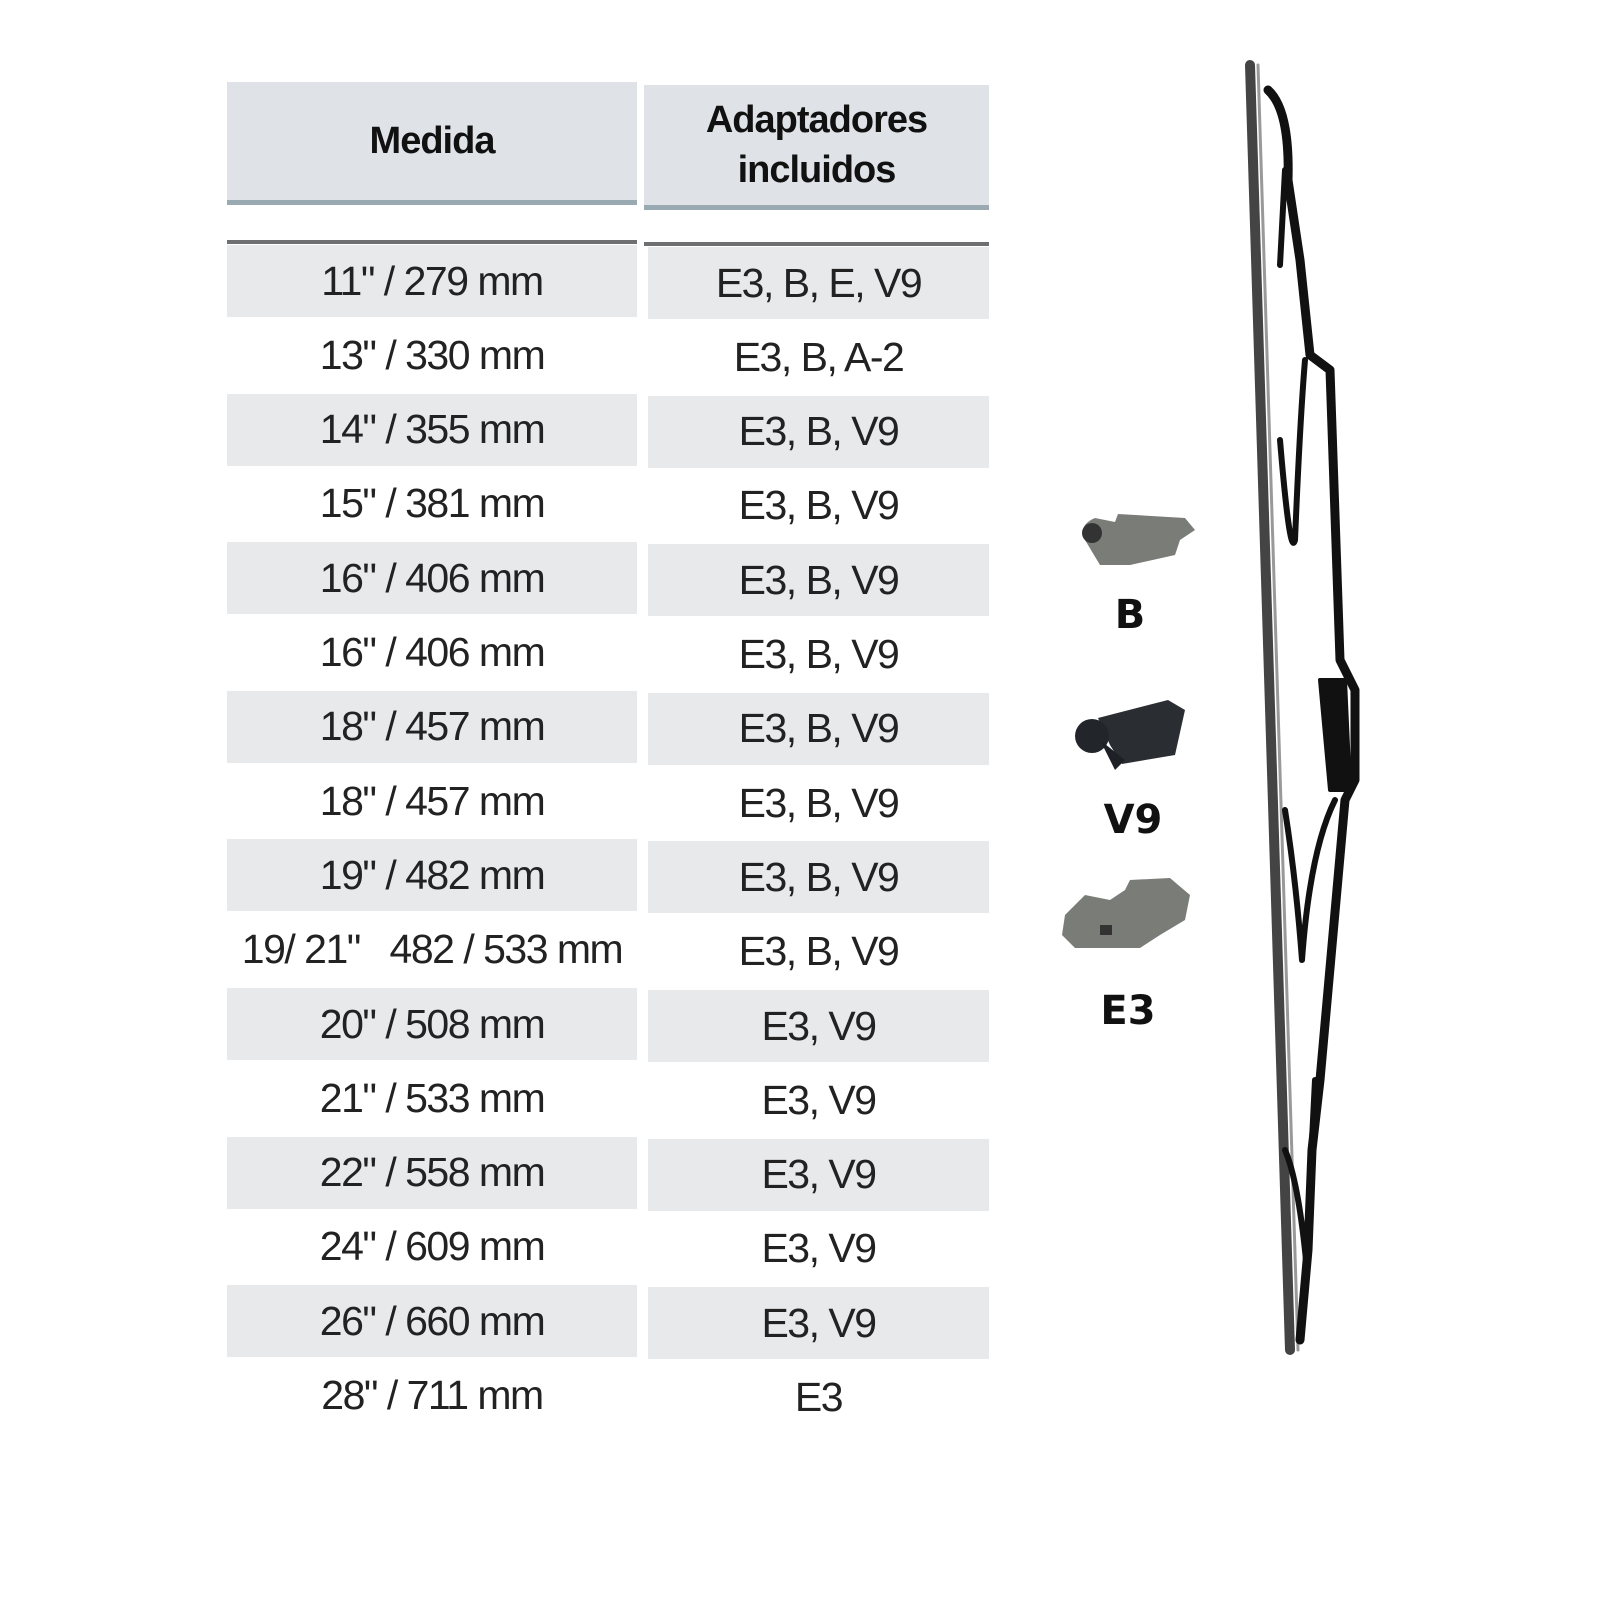 The width and height of the screenshot is (1600, 1600). Describe the element at coordinates (432, 1024) in the screenshot. I see `table-cell-size: 20" / 508 mm` at that location.